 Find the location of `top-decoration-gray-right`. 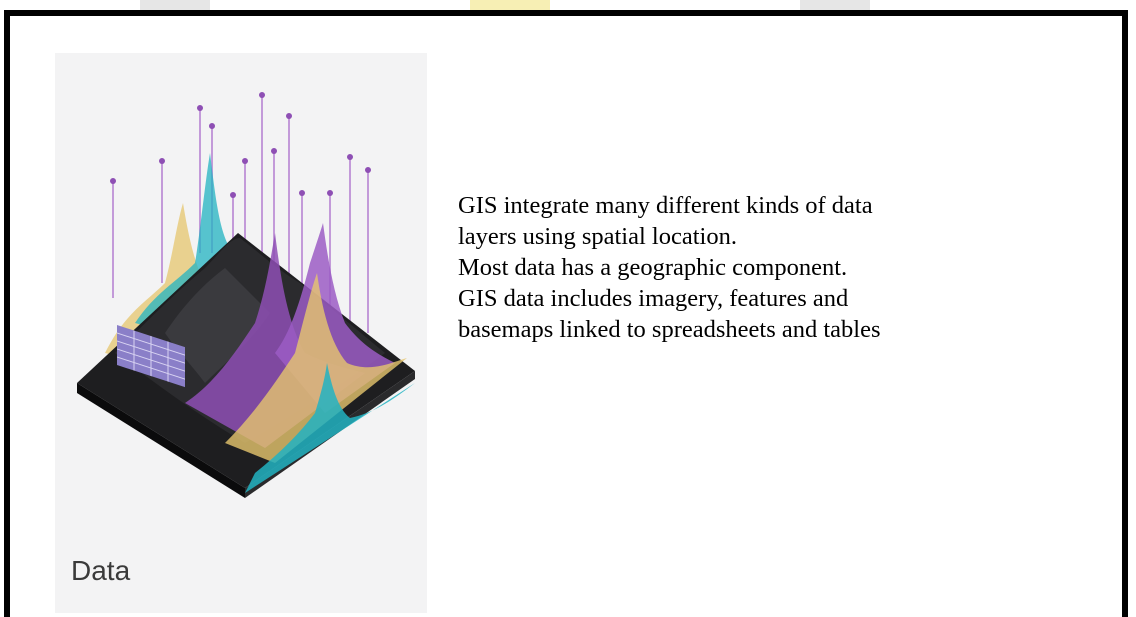

top-decoration-gray-right is located at coordinates (835, 5).